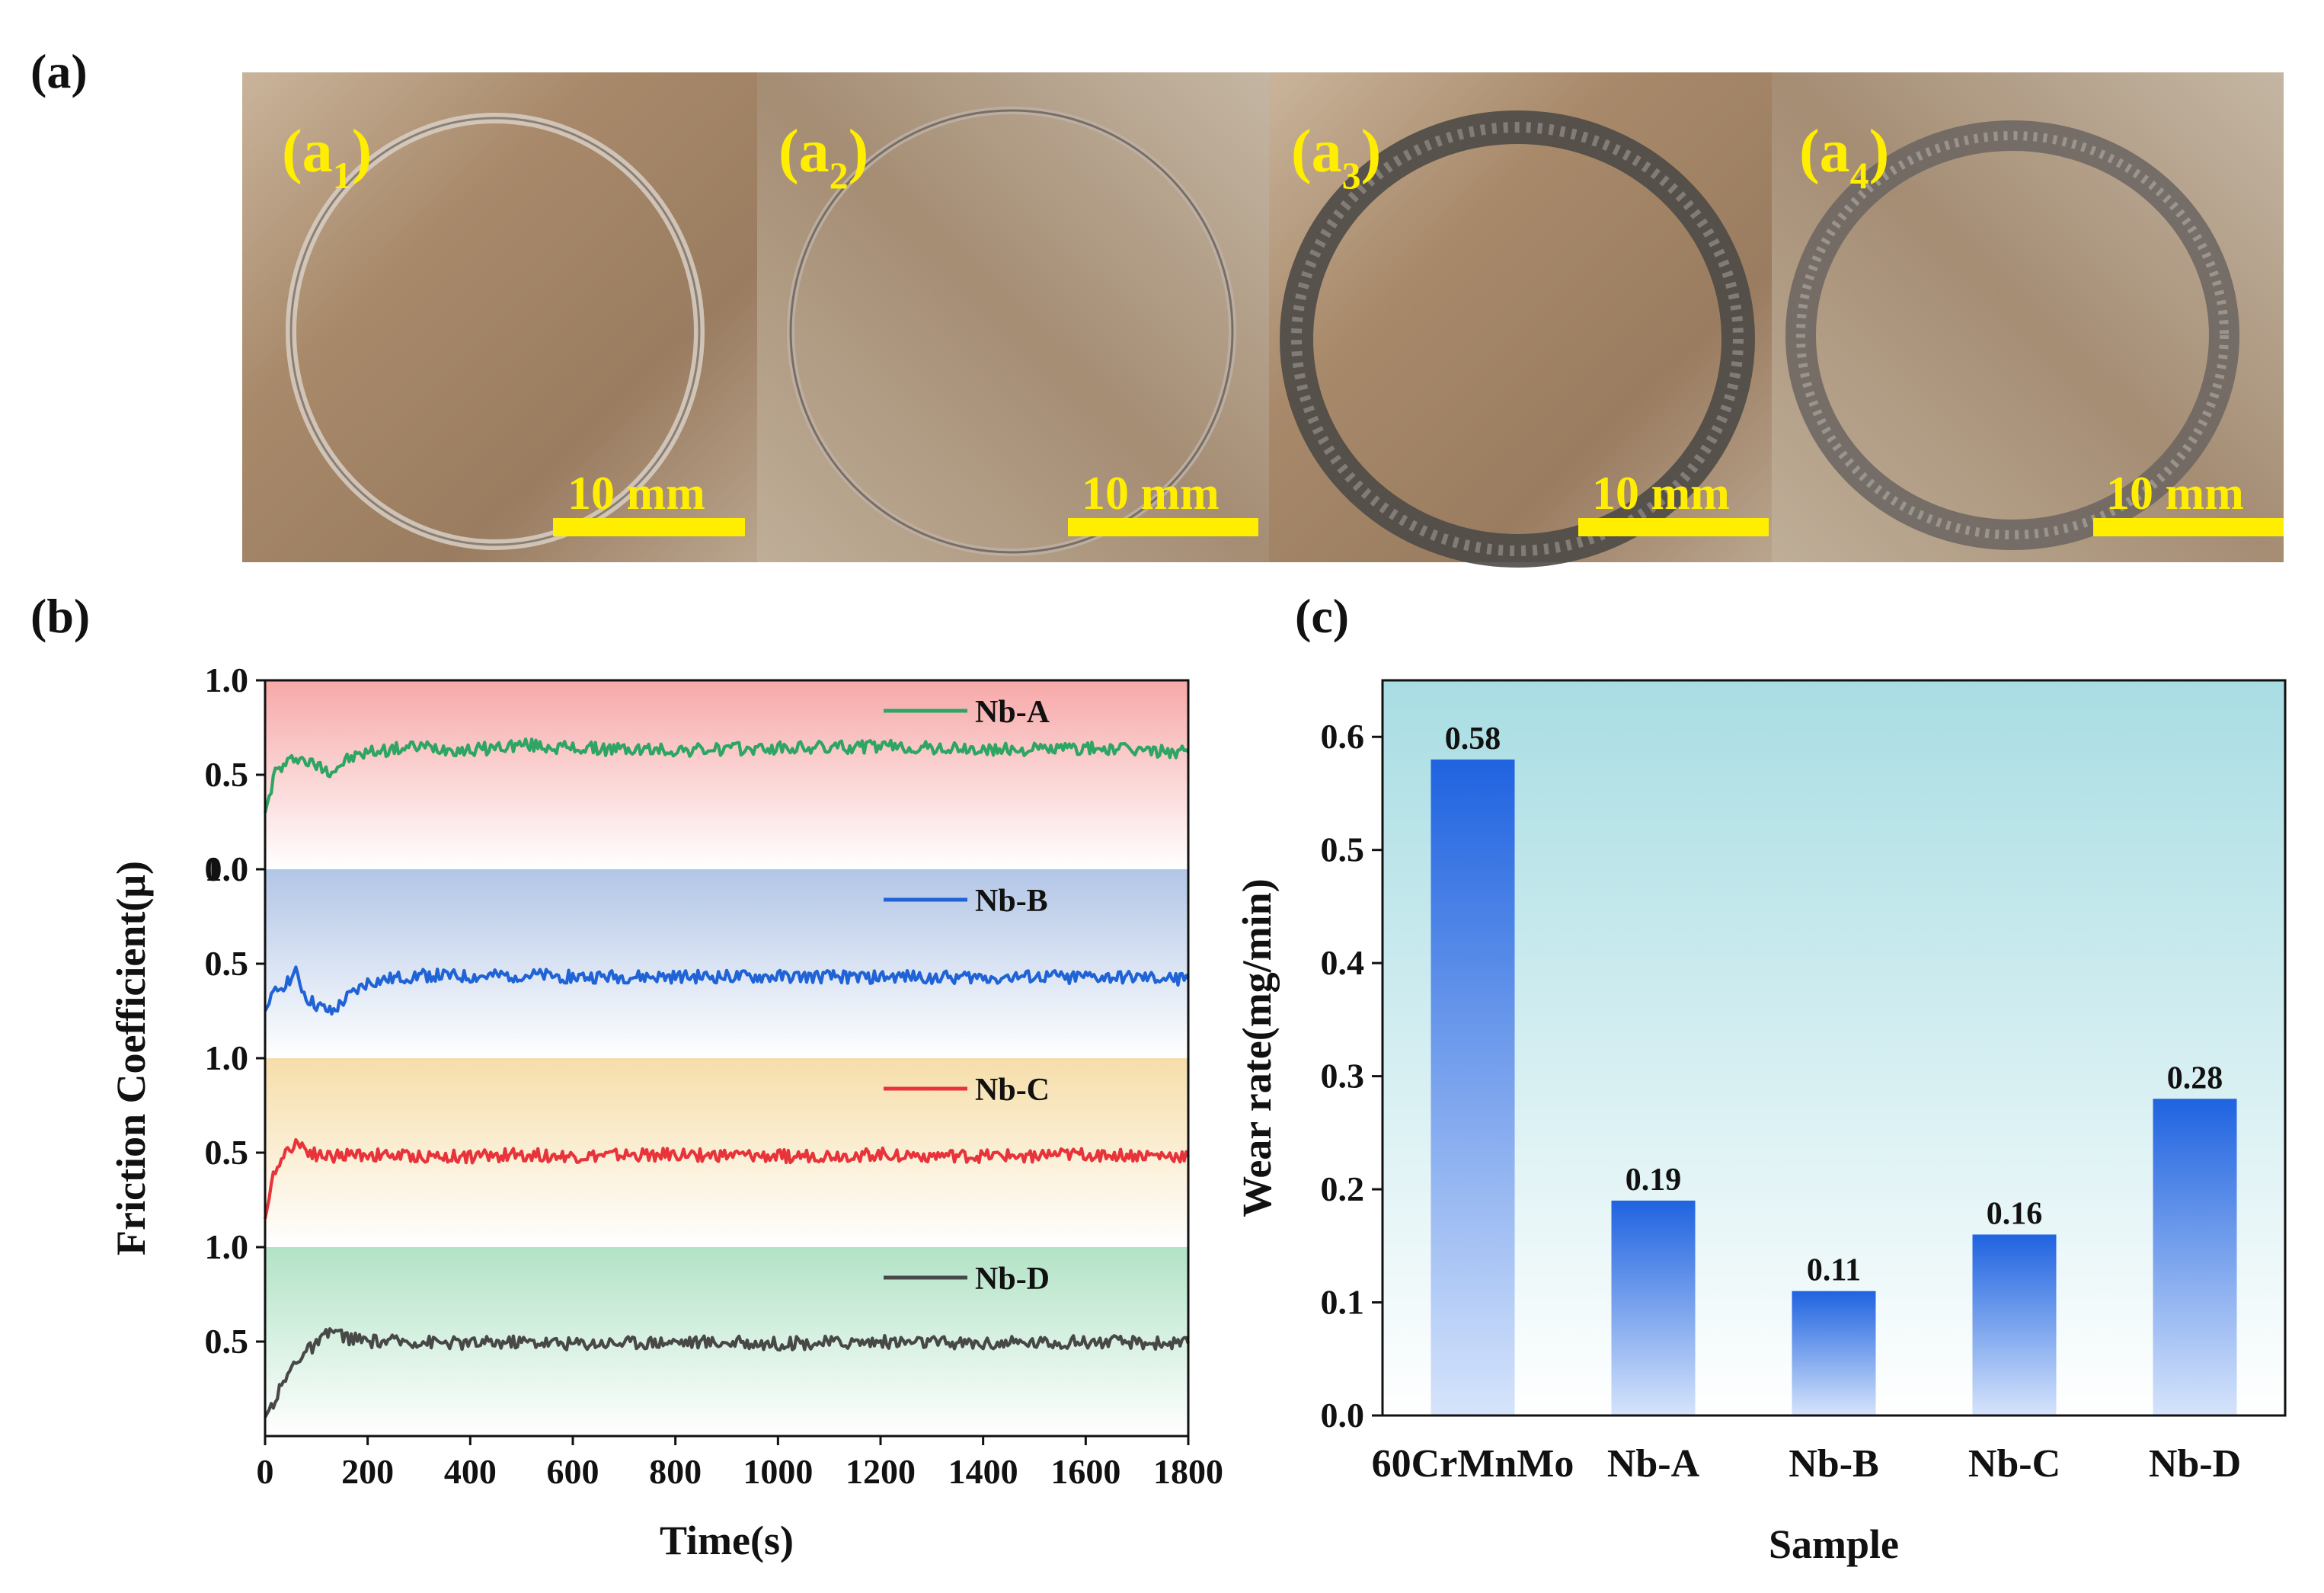 Image resolution: width=2324 pixels, height=1593 pixels. I want to click on scale-bar-a4, so click(2188, 527).